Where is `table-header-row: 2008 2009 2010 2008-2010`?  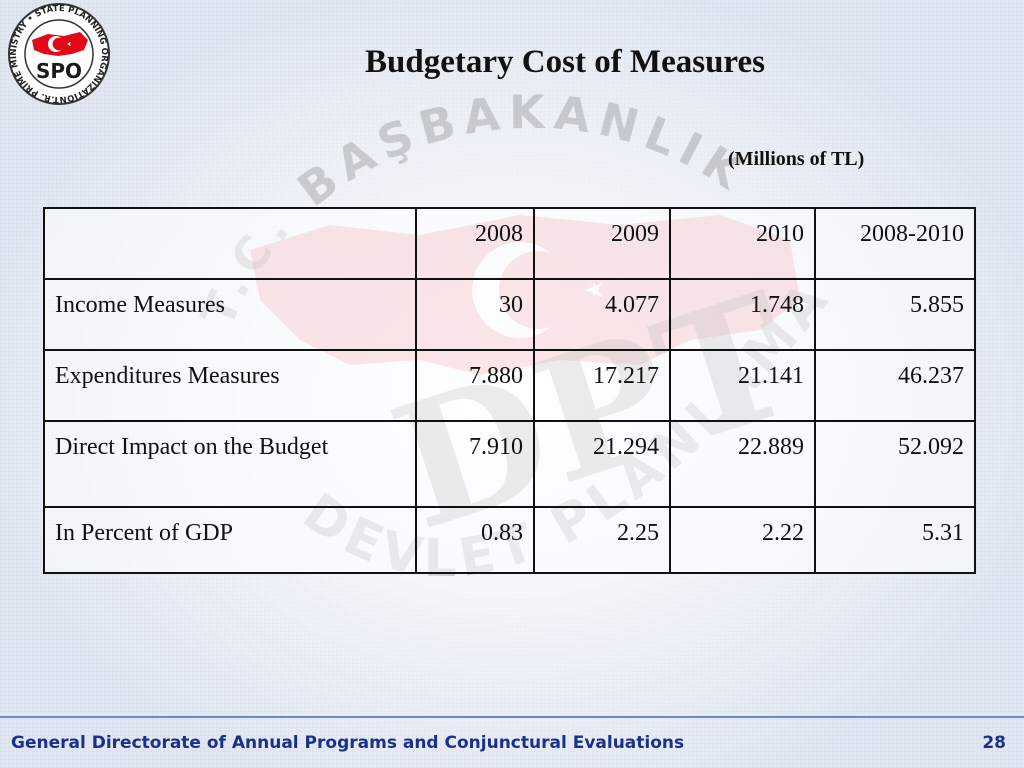
table-header-row: 2008 2009 2010 2008-2010 is located at coordinates (509, 243).